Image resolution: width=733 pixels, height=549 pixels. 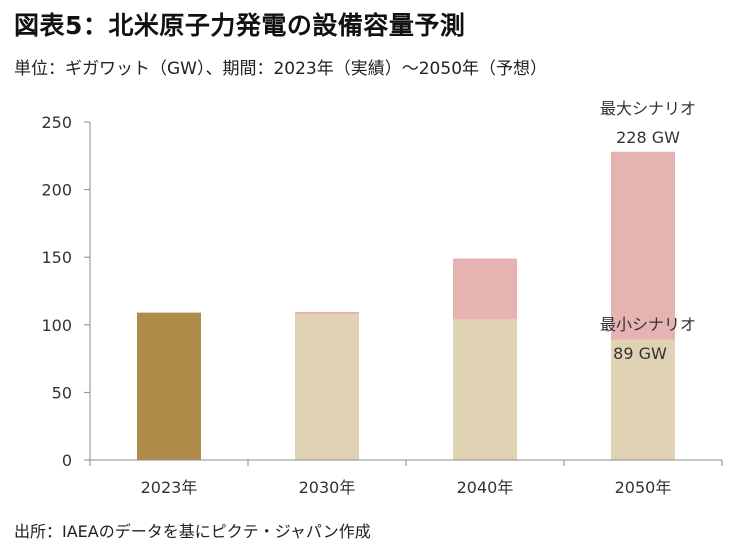 I want to click on x-tick-label: 2023年, so click(x=169, y=487).